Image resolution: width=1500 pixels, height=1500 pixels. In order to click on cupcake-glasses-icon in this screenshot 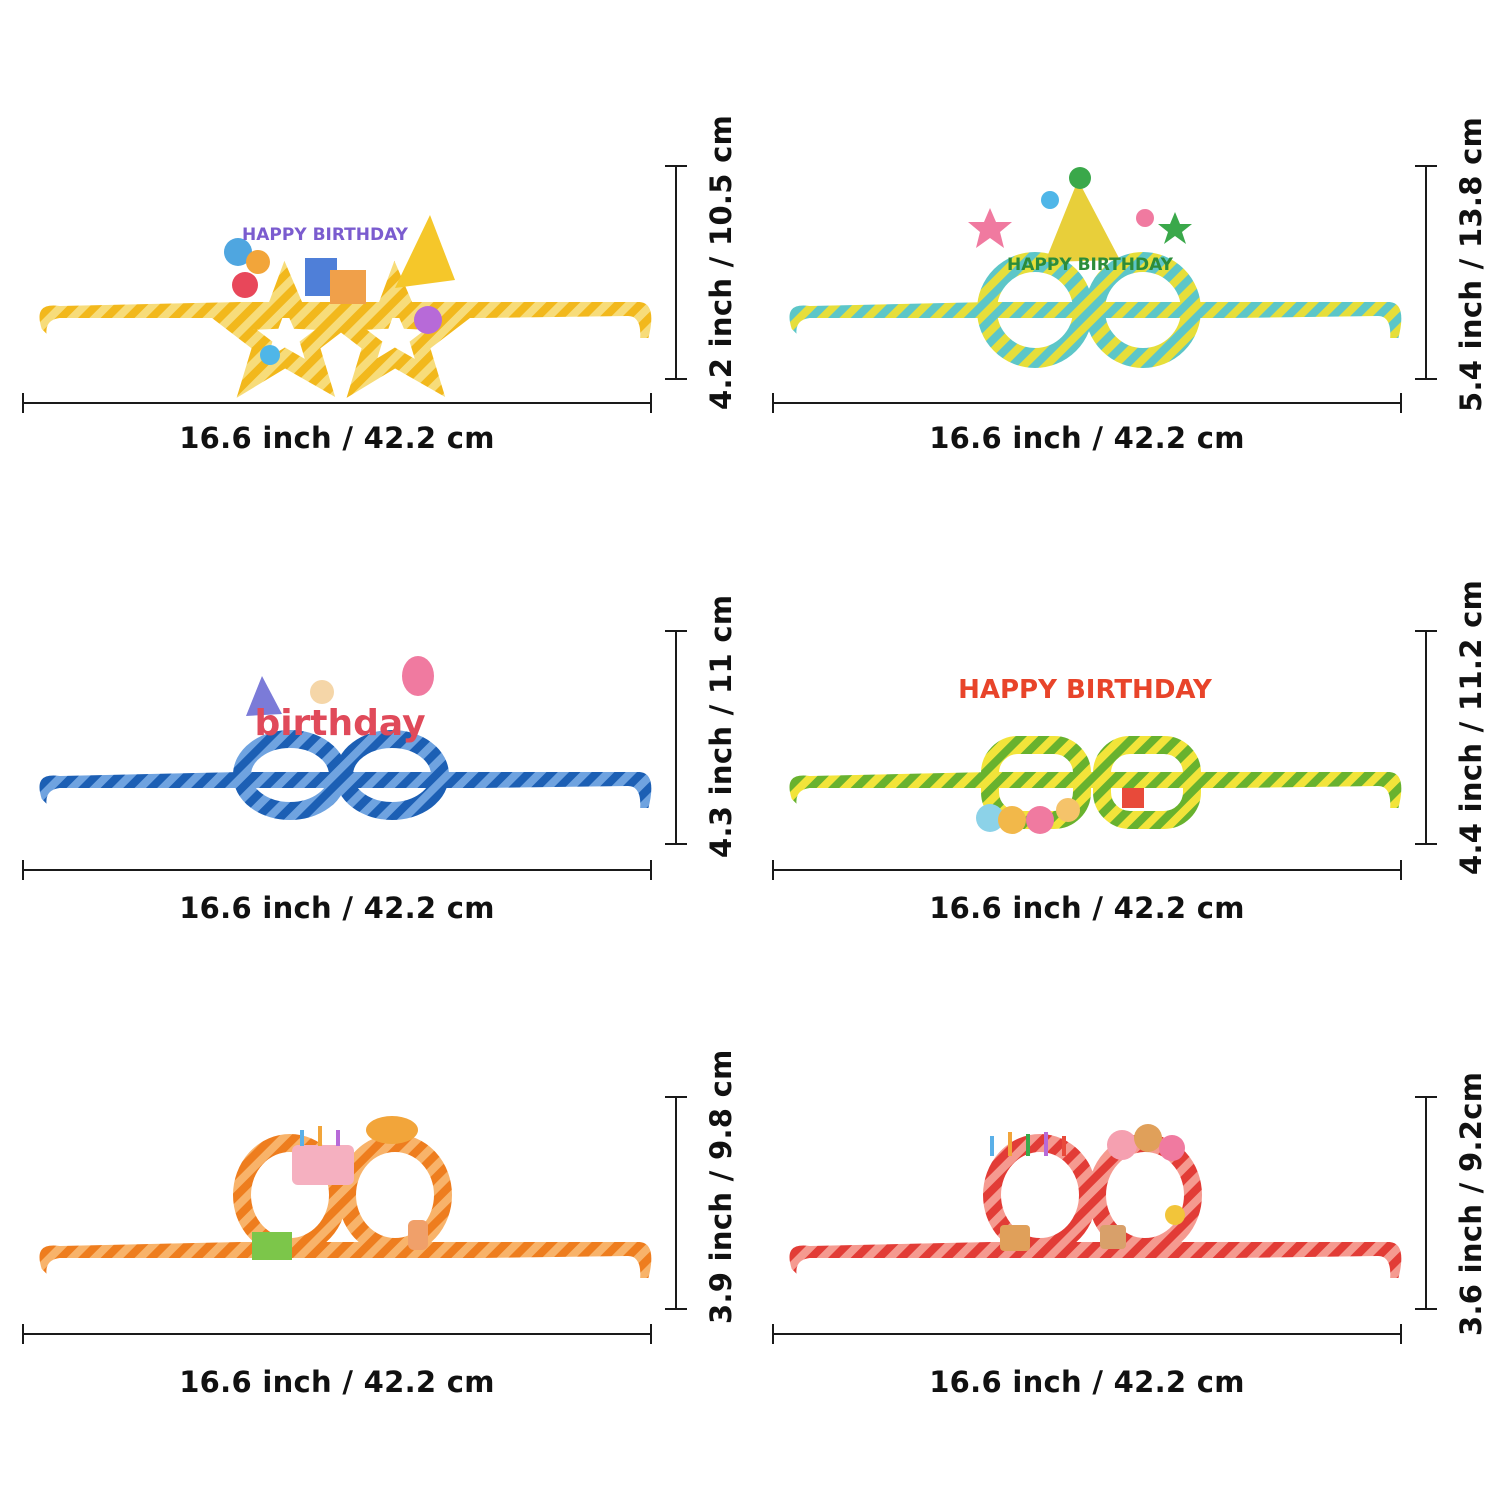, I will do `click(1095, 1203)`.